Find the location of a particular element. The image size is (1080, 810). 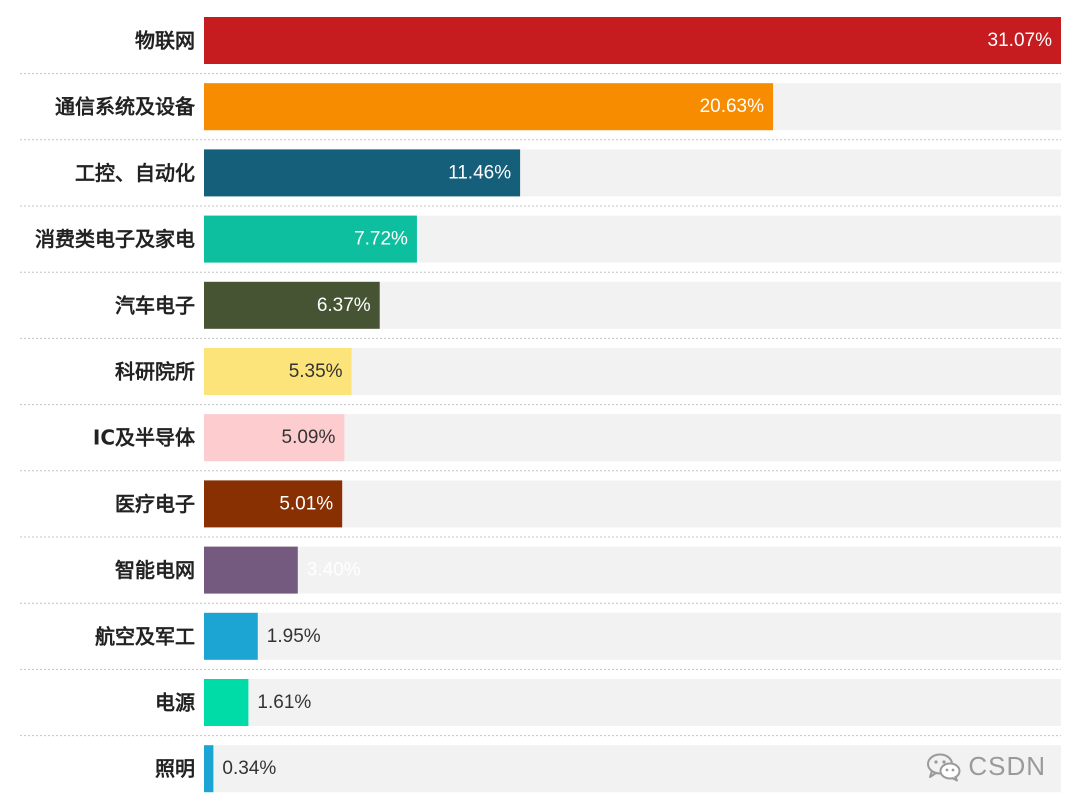

data-label: 3.40% is located at coordinates (334, 570).